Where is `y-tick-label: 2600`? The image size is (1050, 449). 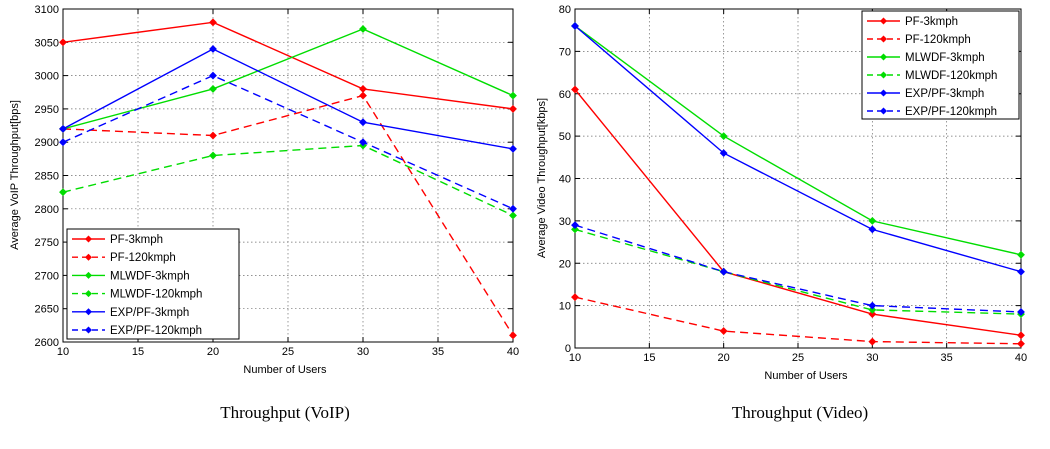 y-tick-label: 2600 is located at coordinates (47, 343).